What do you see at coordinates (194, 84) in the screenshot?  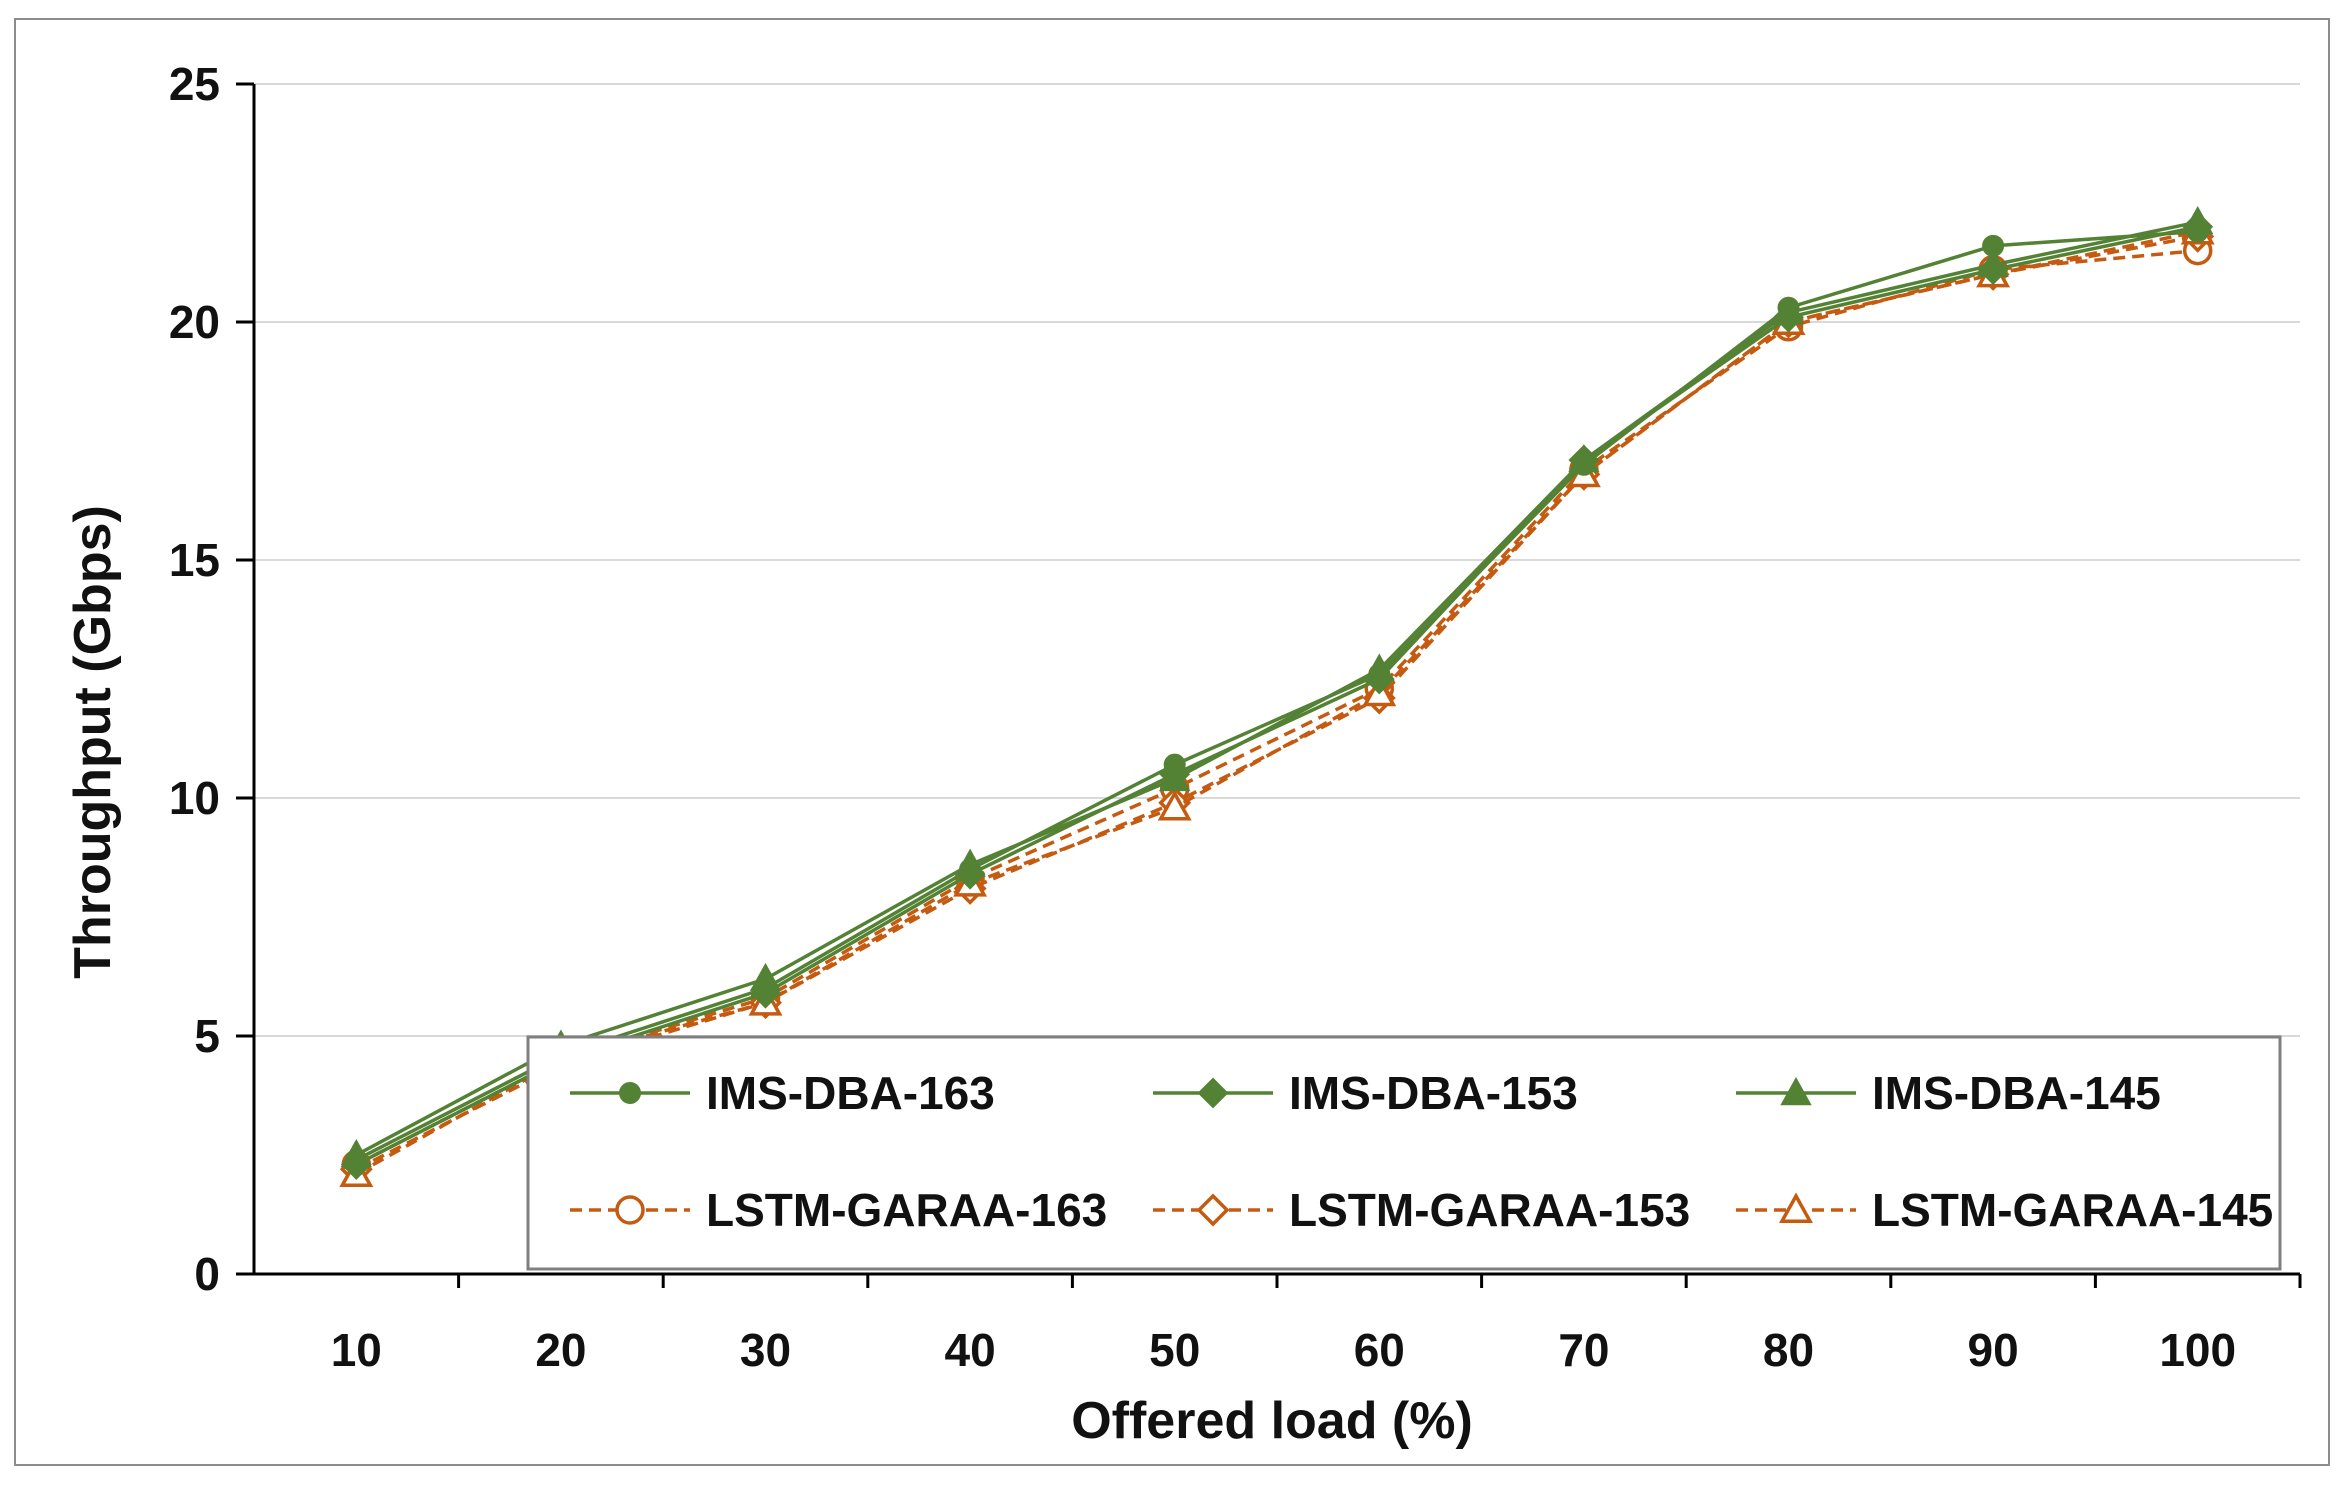 I see `y-tick-label: 25` at bounding box center [194, 84].